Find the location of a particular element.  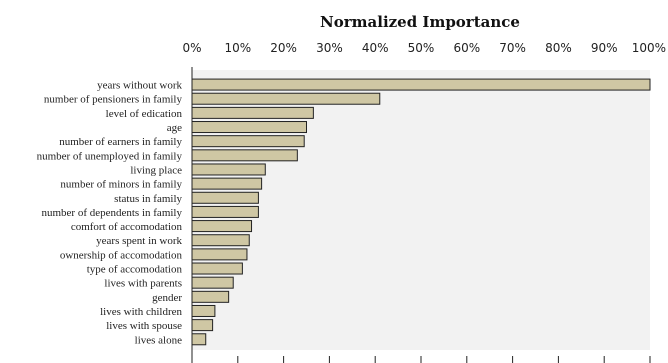

x-axis-ticks: 0% 10% 20% 30% 40% 50% 60% 70% 80% 90% 100% is located at coordinates (424, 48).